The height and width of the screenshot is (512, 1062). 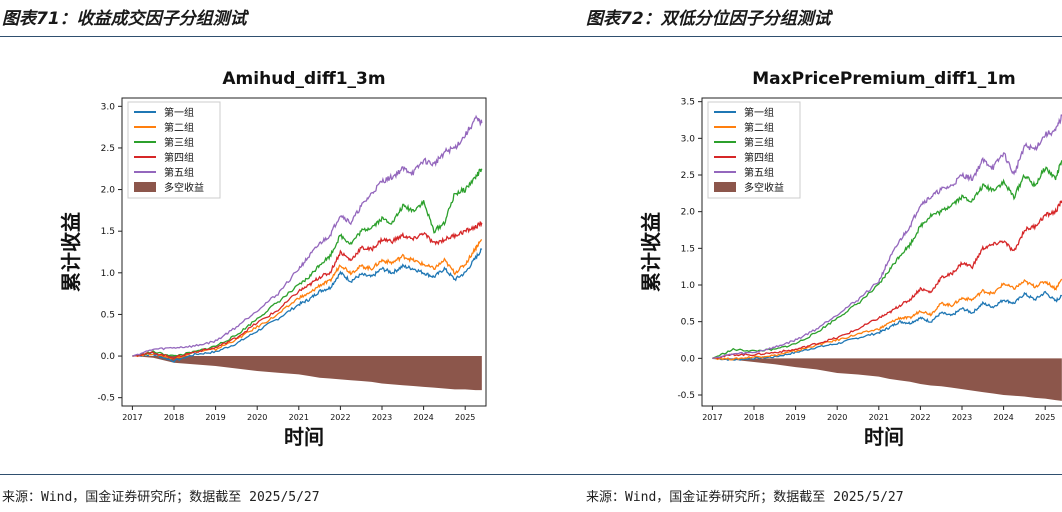 I want to click on chart-title: MaxPricePremium_diff1_1m, so click(x=884, y=79).